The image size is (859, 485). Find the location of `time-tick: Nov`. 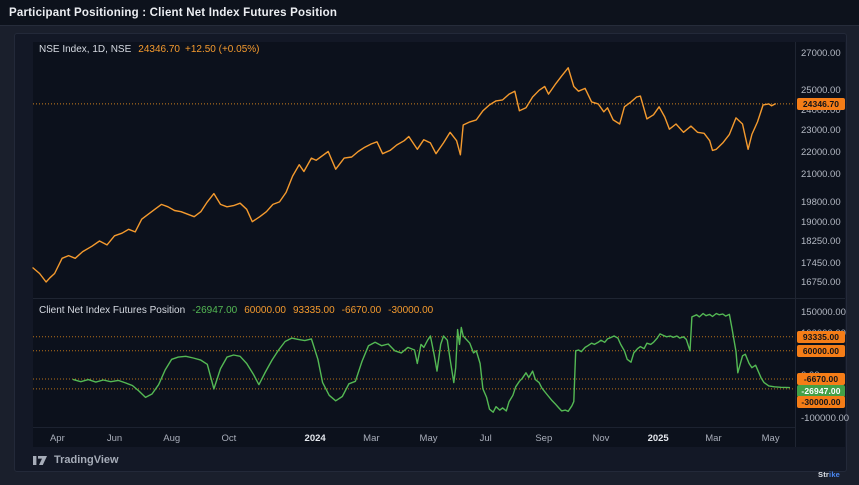

time-tick: Nov is located at coordinates (601, 438).